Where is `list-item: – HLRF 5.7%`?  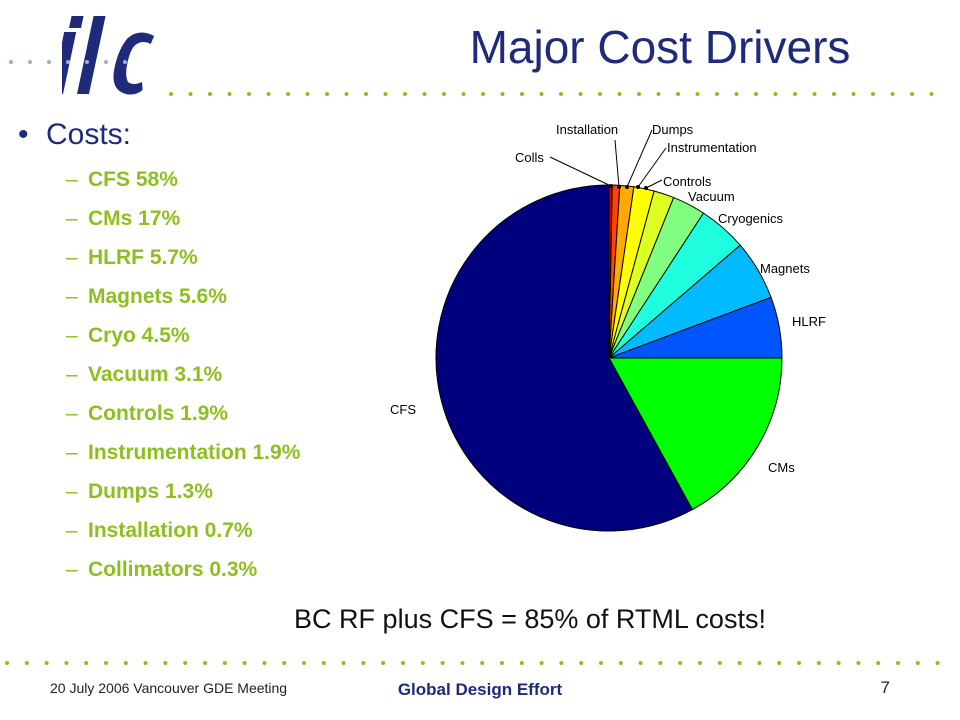 list-item: – HLRF 5.7% is located at coordinates (132, 257).